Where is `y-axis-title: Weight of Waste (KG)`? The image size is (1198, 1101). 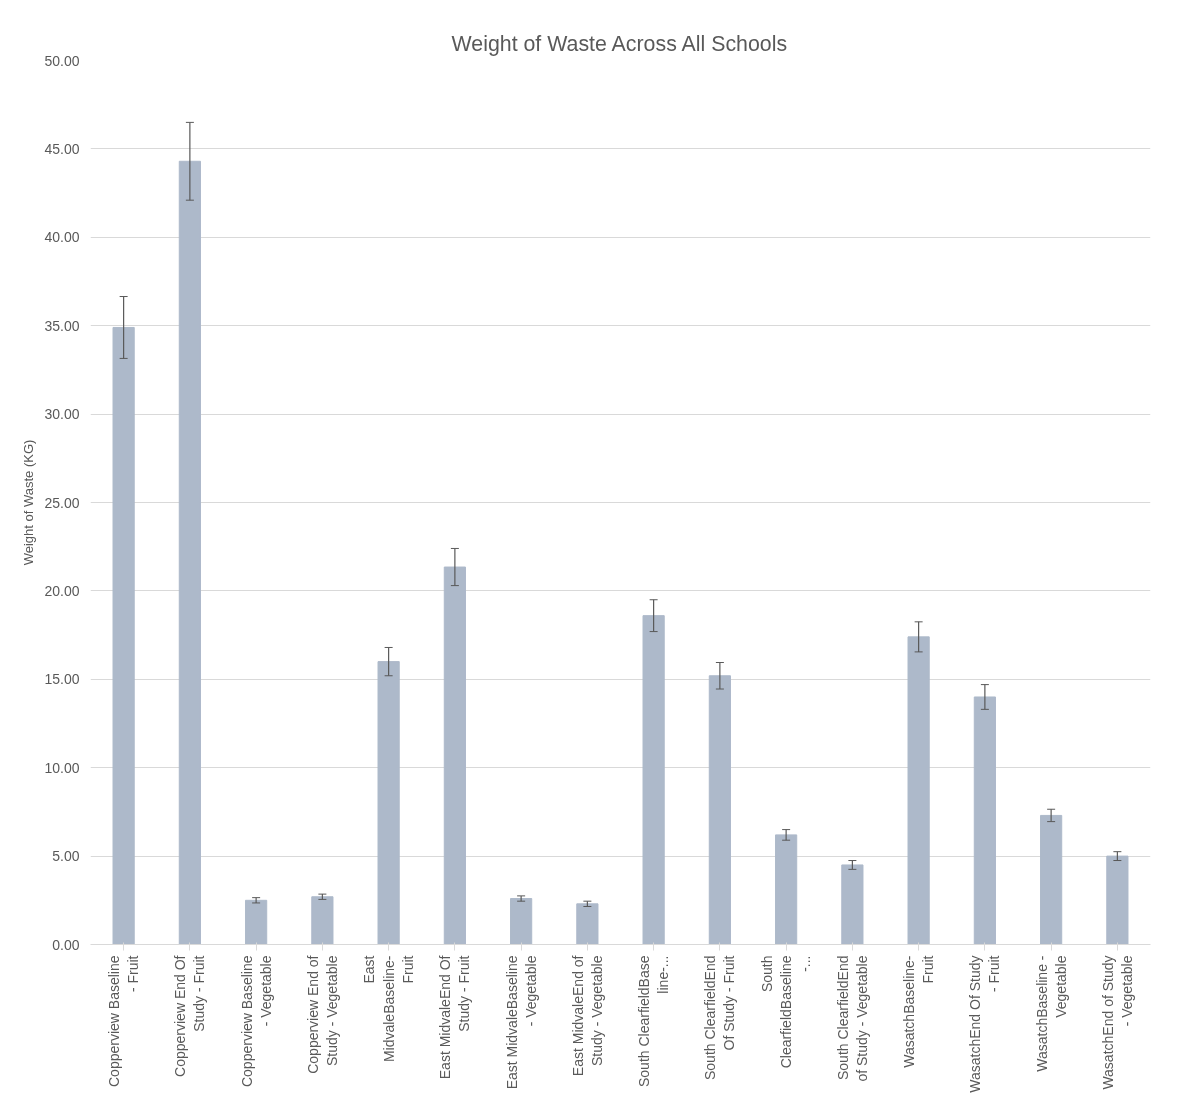
y-axis-title: Weight of Waste (KG) is located at coordinates (29, 502).